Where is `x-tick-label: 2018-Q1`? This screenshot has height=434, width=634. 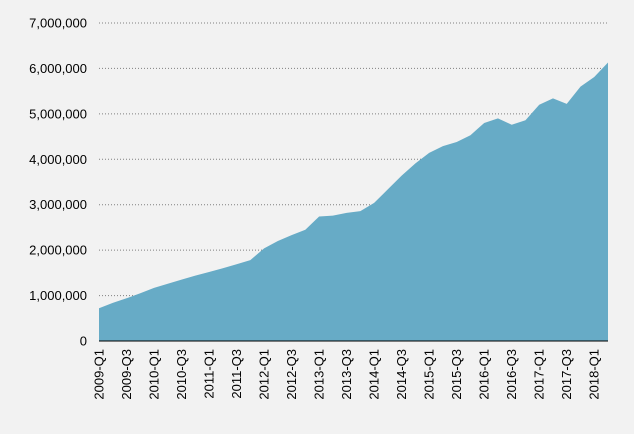 x-tick-label: 2018-Q1 is located at coordinates (594, 374).